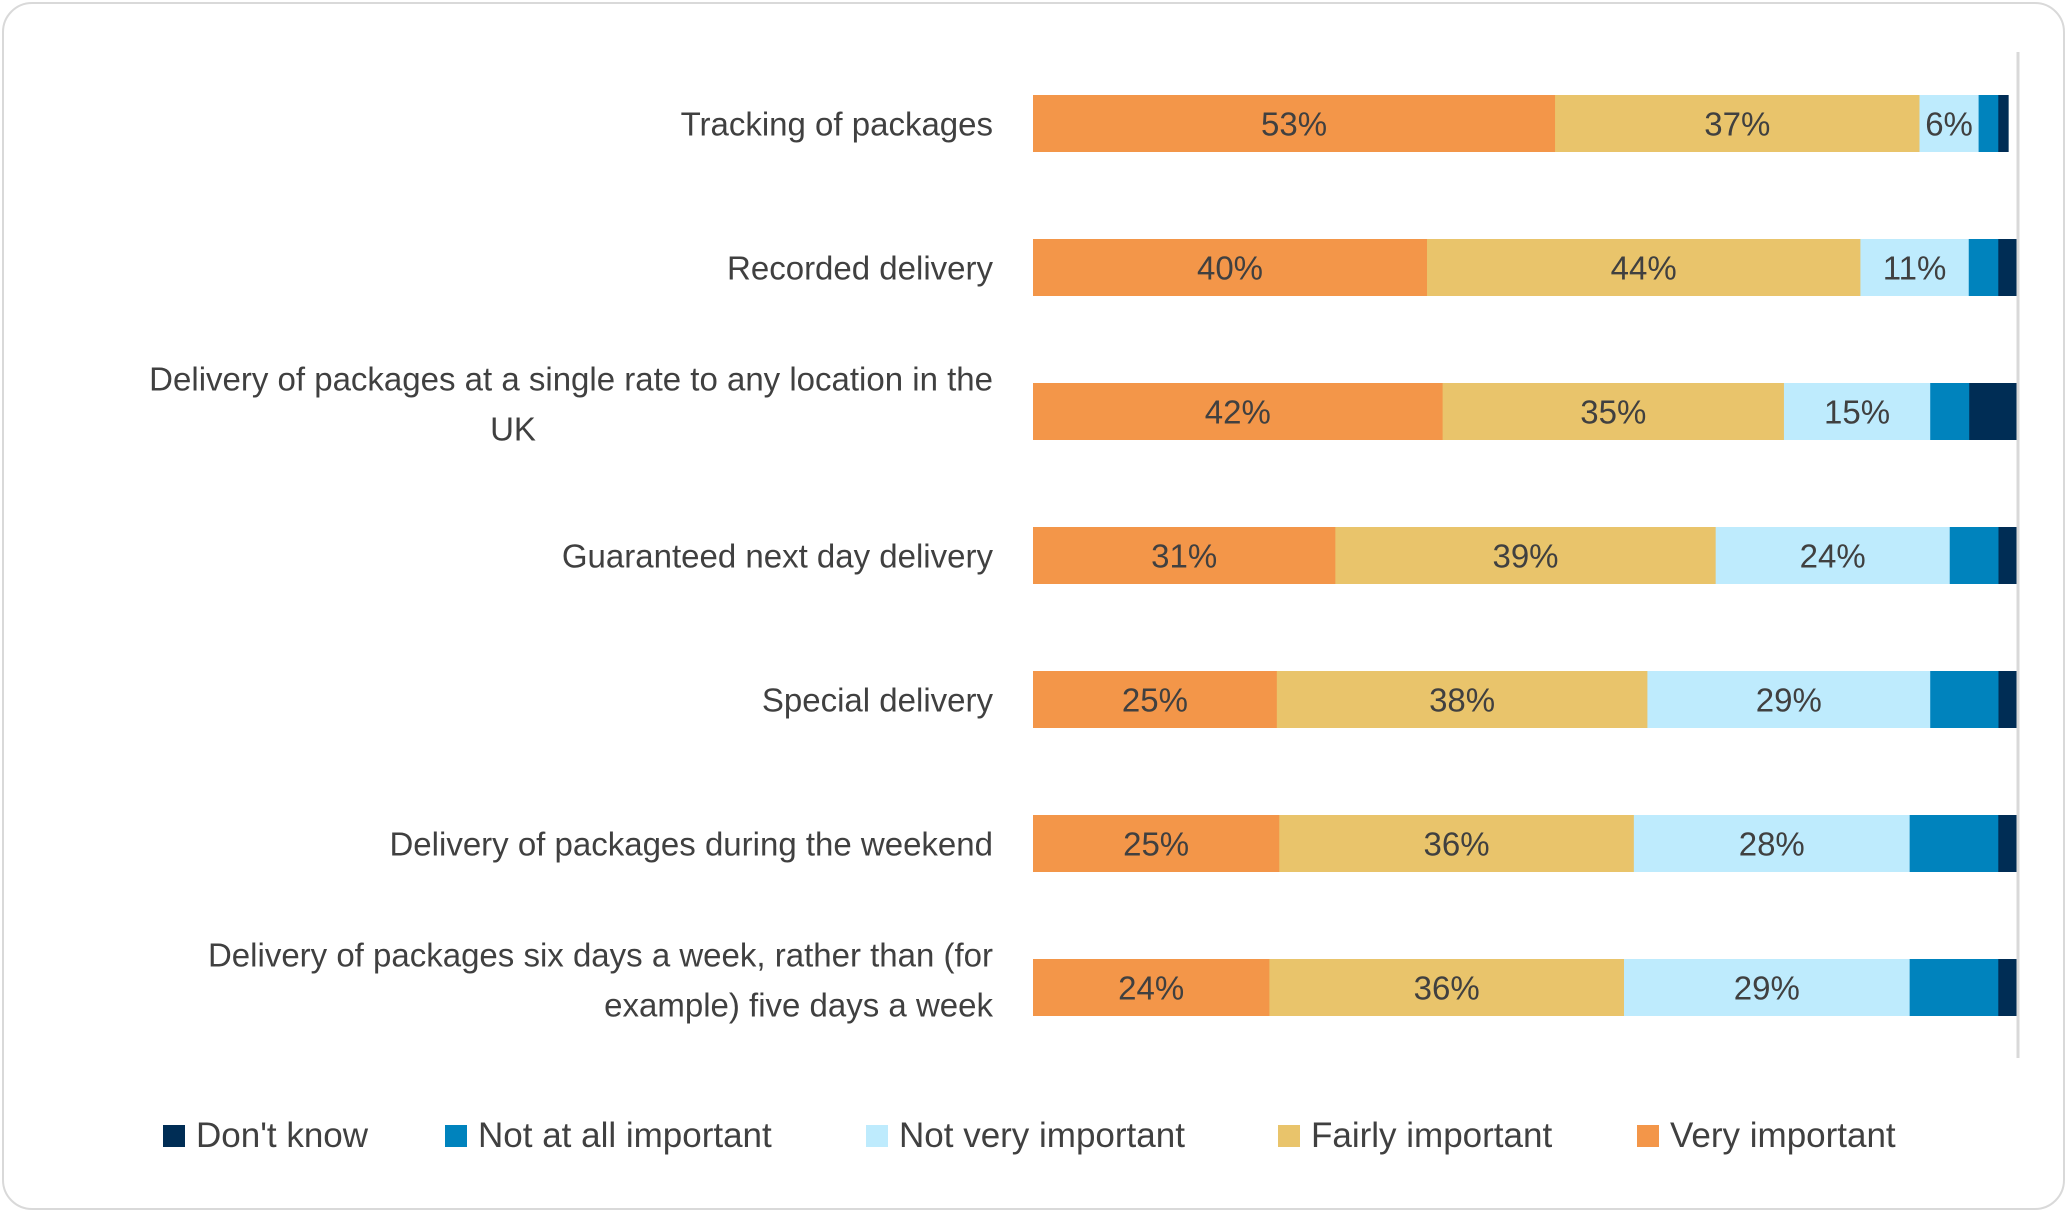  What do you see at coordinates (778, 556) in the screenshot?
I see `category-label: Guaranteed next day delivery` at bounding box center [778, 556].